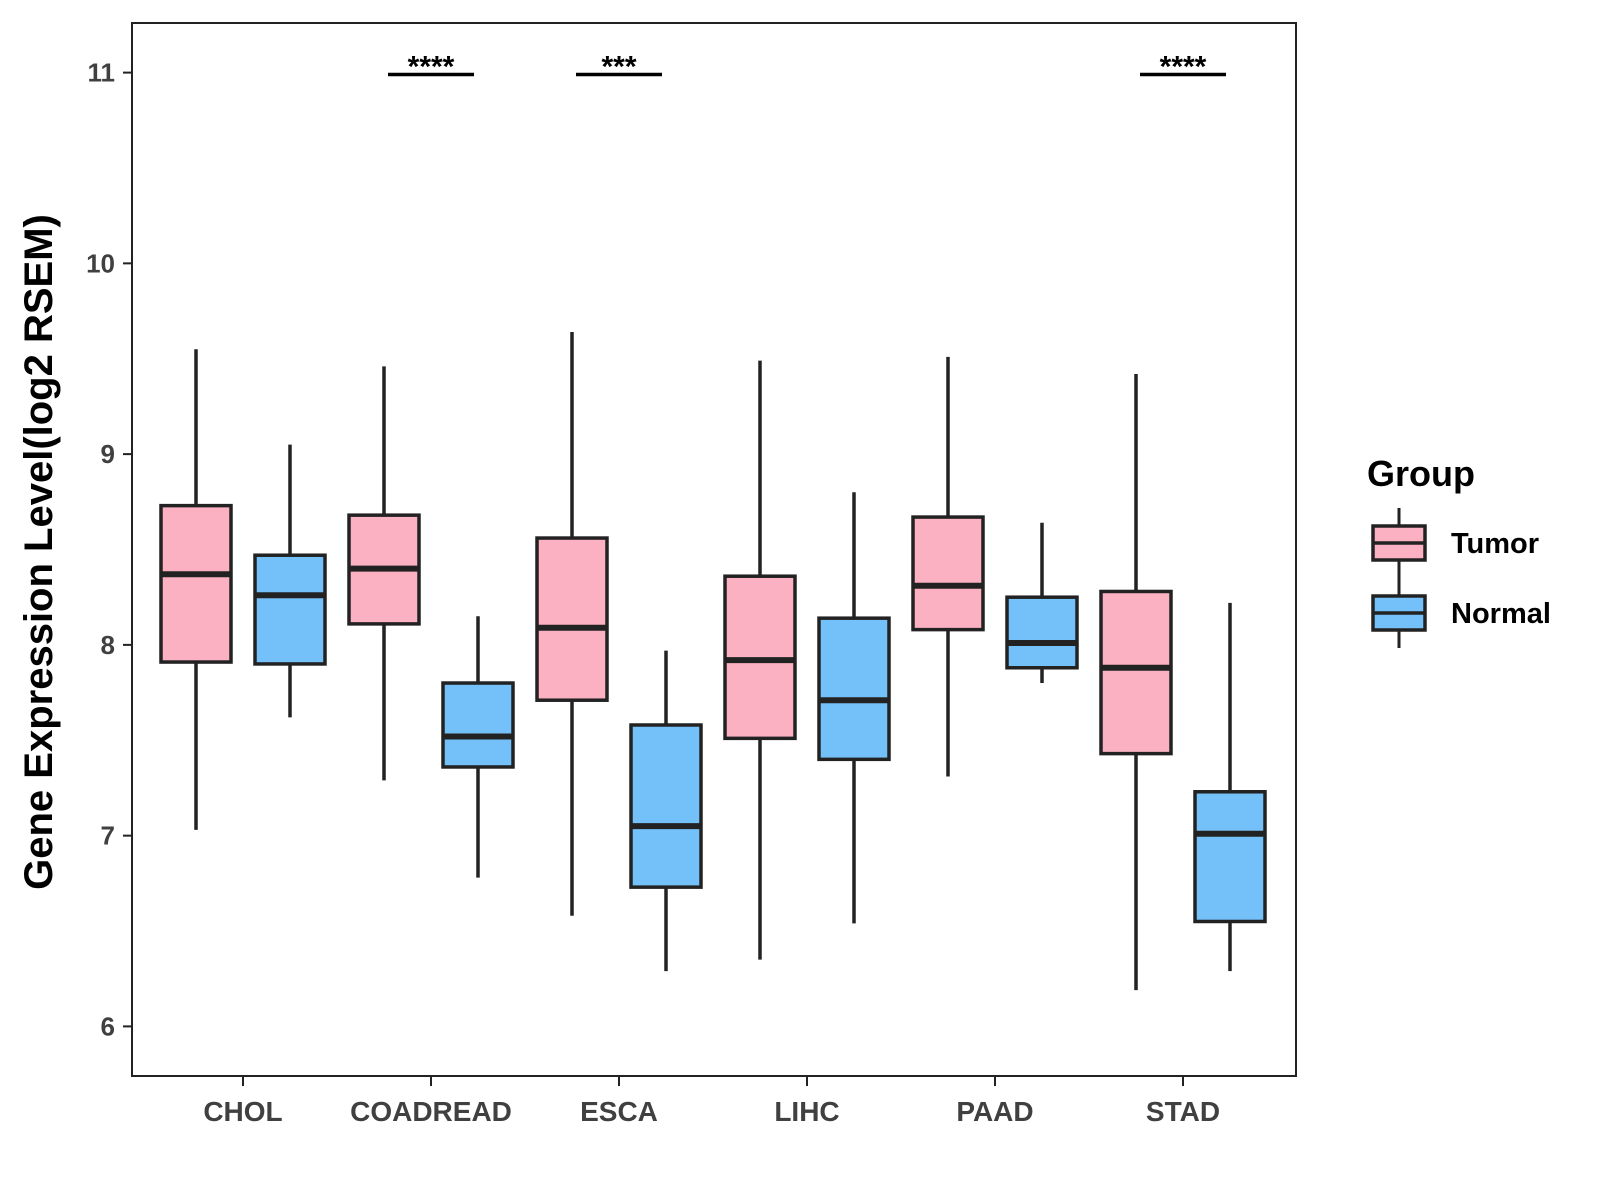 This screenshot has width=1600, height=1200. What do you see at coordinates (572, 619) in the screenshot?
I see `box-esca-tumor` at bounding box center [572, 619].